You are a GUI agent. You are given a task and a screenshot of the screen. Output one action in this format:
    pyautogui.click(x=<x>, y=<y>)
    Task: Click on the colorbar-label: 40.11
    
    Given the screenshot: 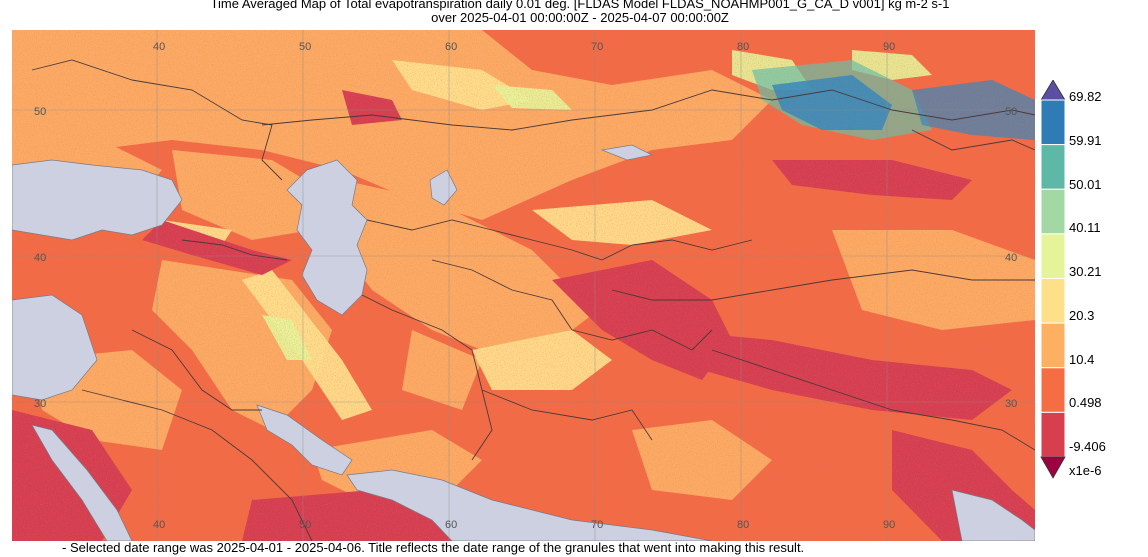 What is the action you would take?
    pyautogui.click(x=1085, y=227)
    